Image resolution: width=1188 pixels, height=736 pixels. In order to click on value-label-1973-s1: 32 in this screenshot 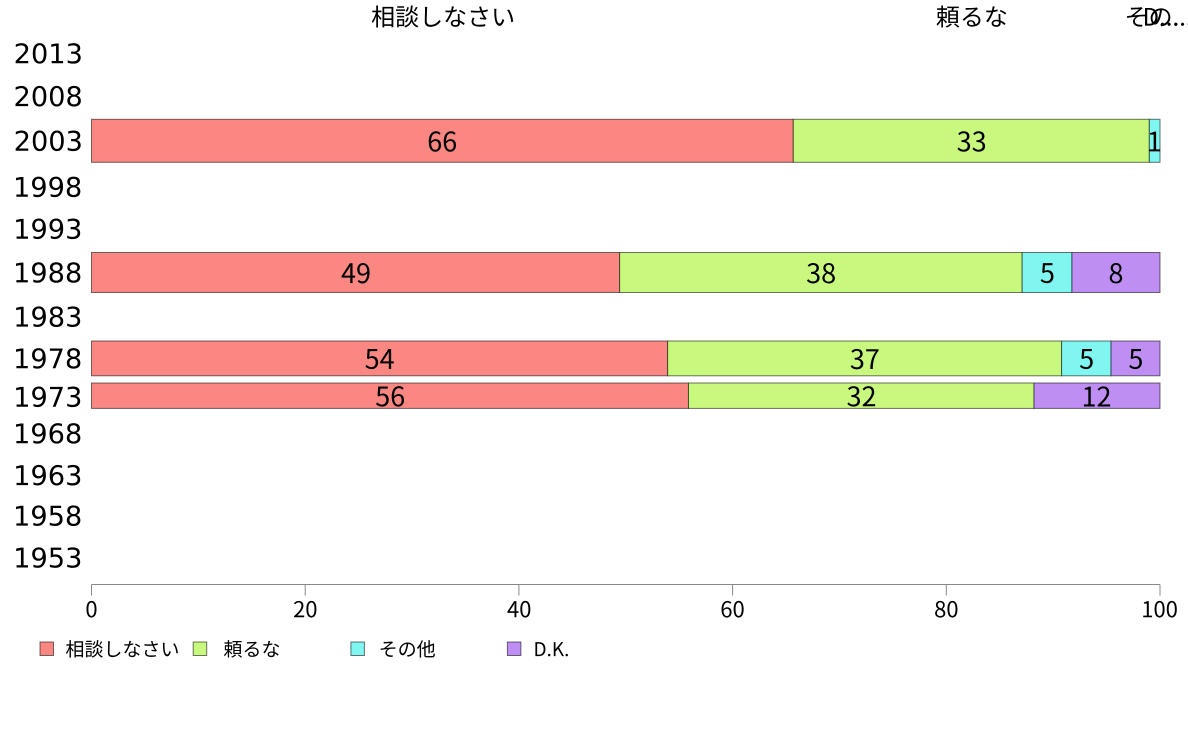, I will do `click(861, 396)`.